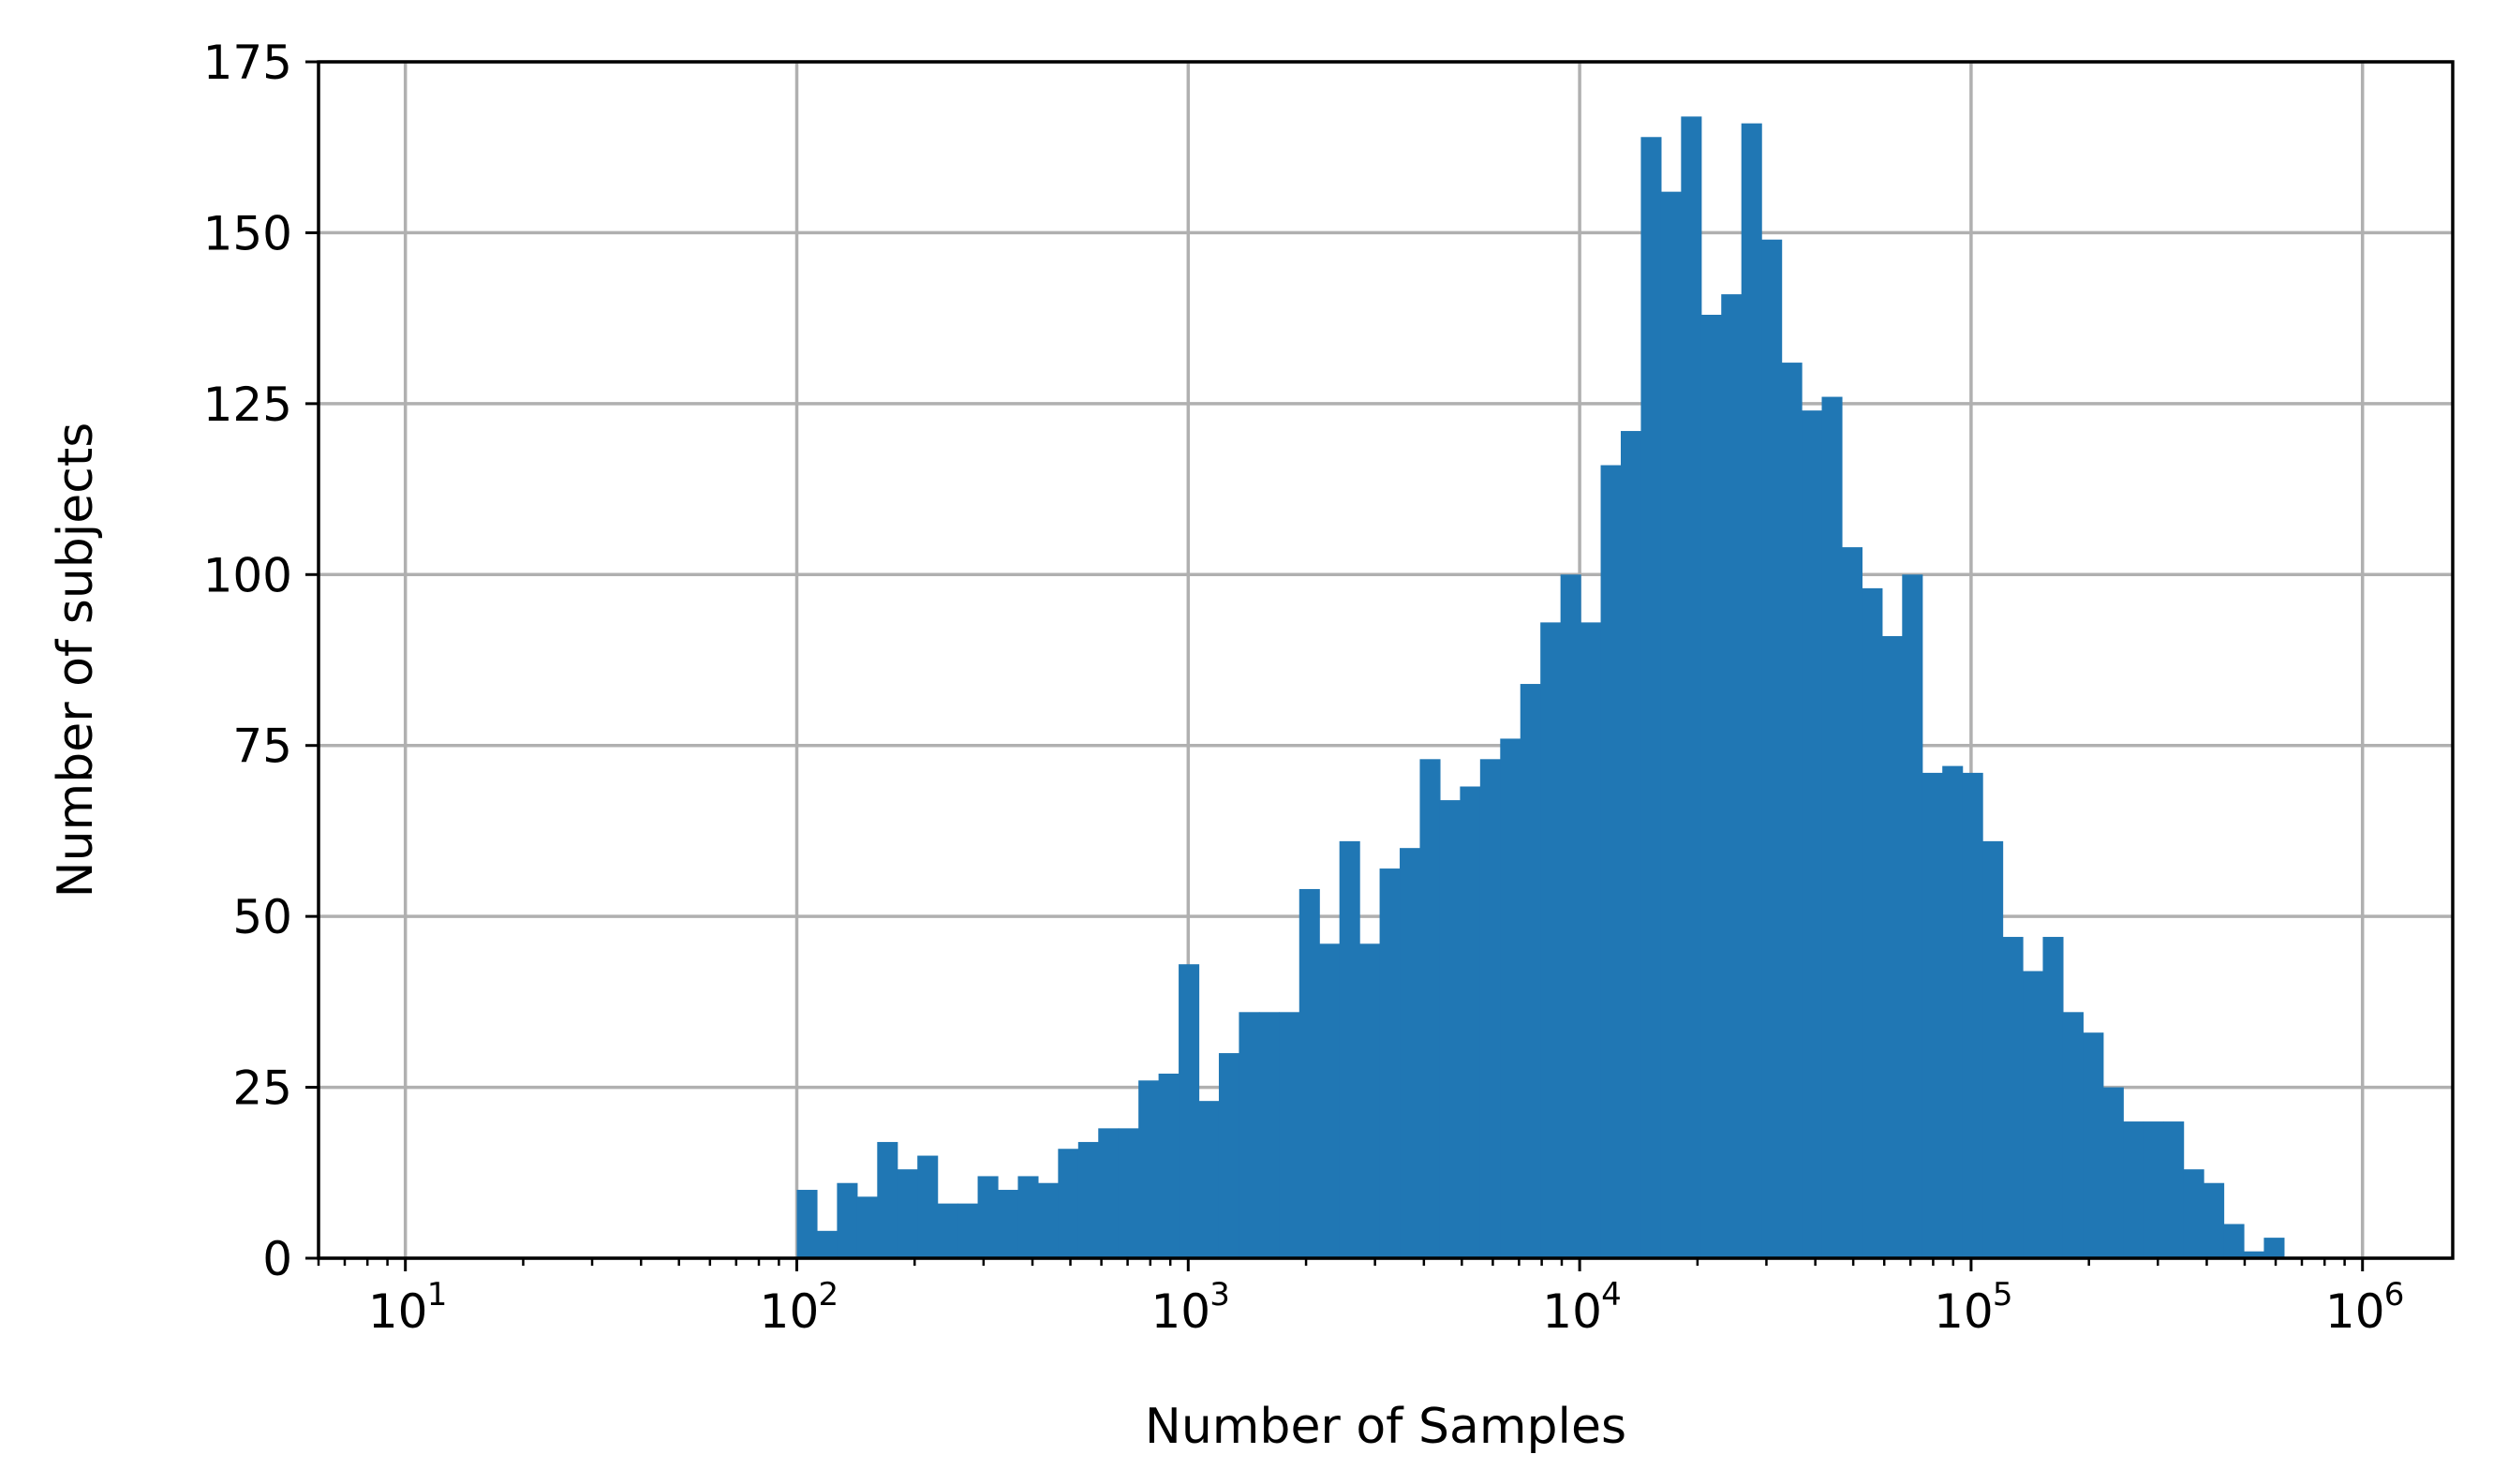 The height and width of the screenshot is (1484, 2493). I want to click on y-axis-ticks: 0 25 50 75 100 125 150 175, so click(261, 661).